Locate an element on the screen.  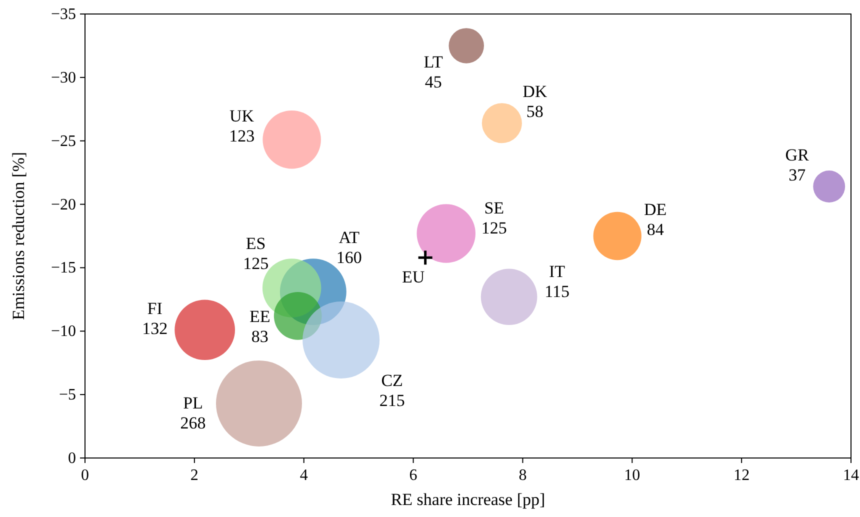
series-label: EE is located at coordinates (259, 316).